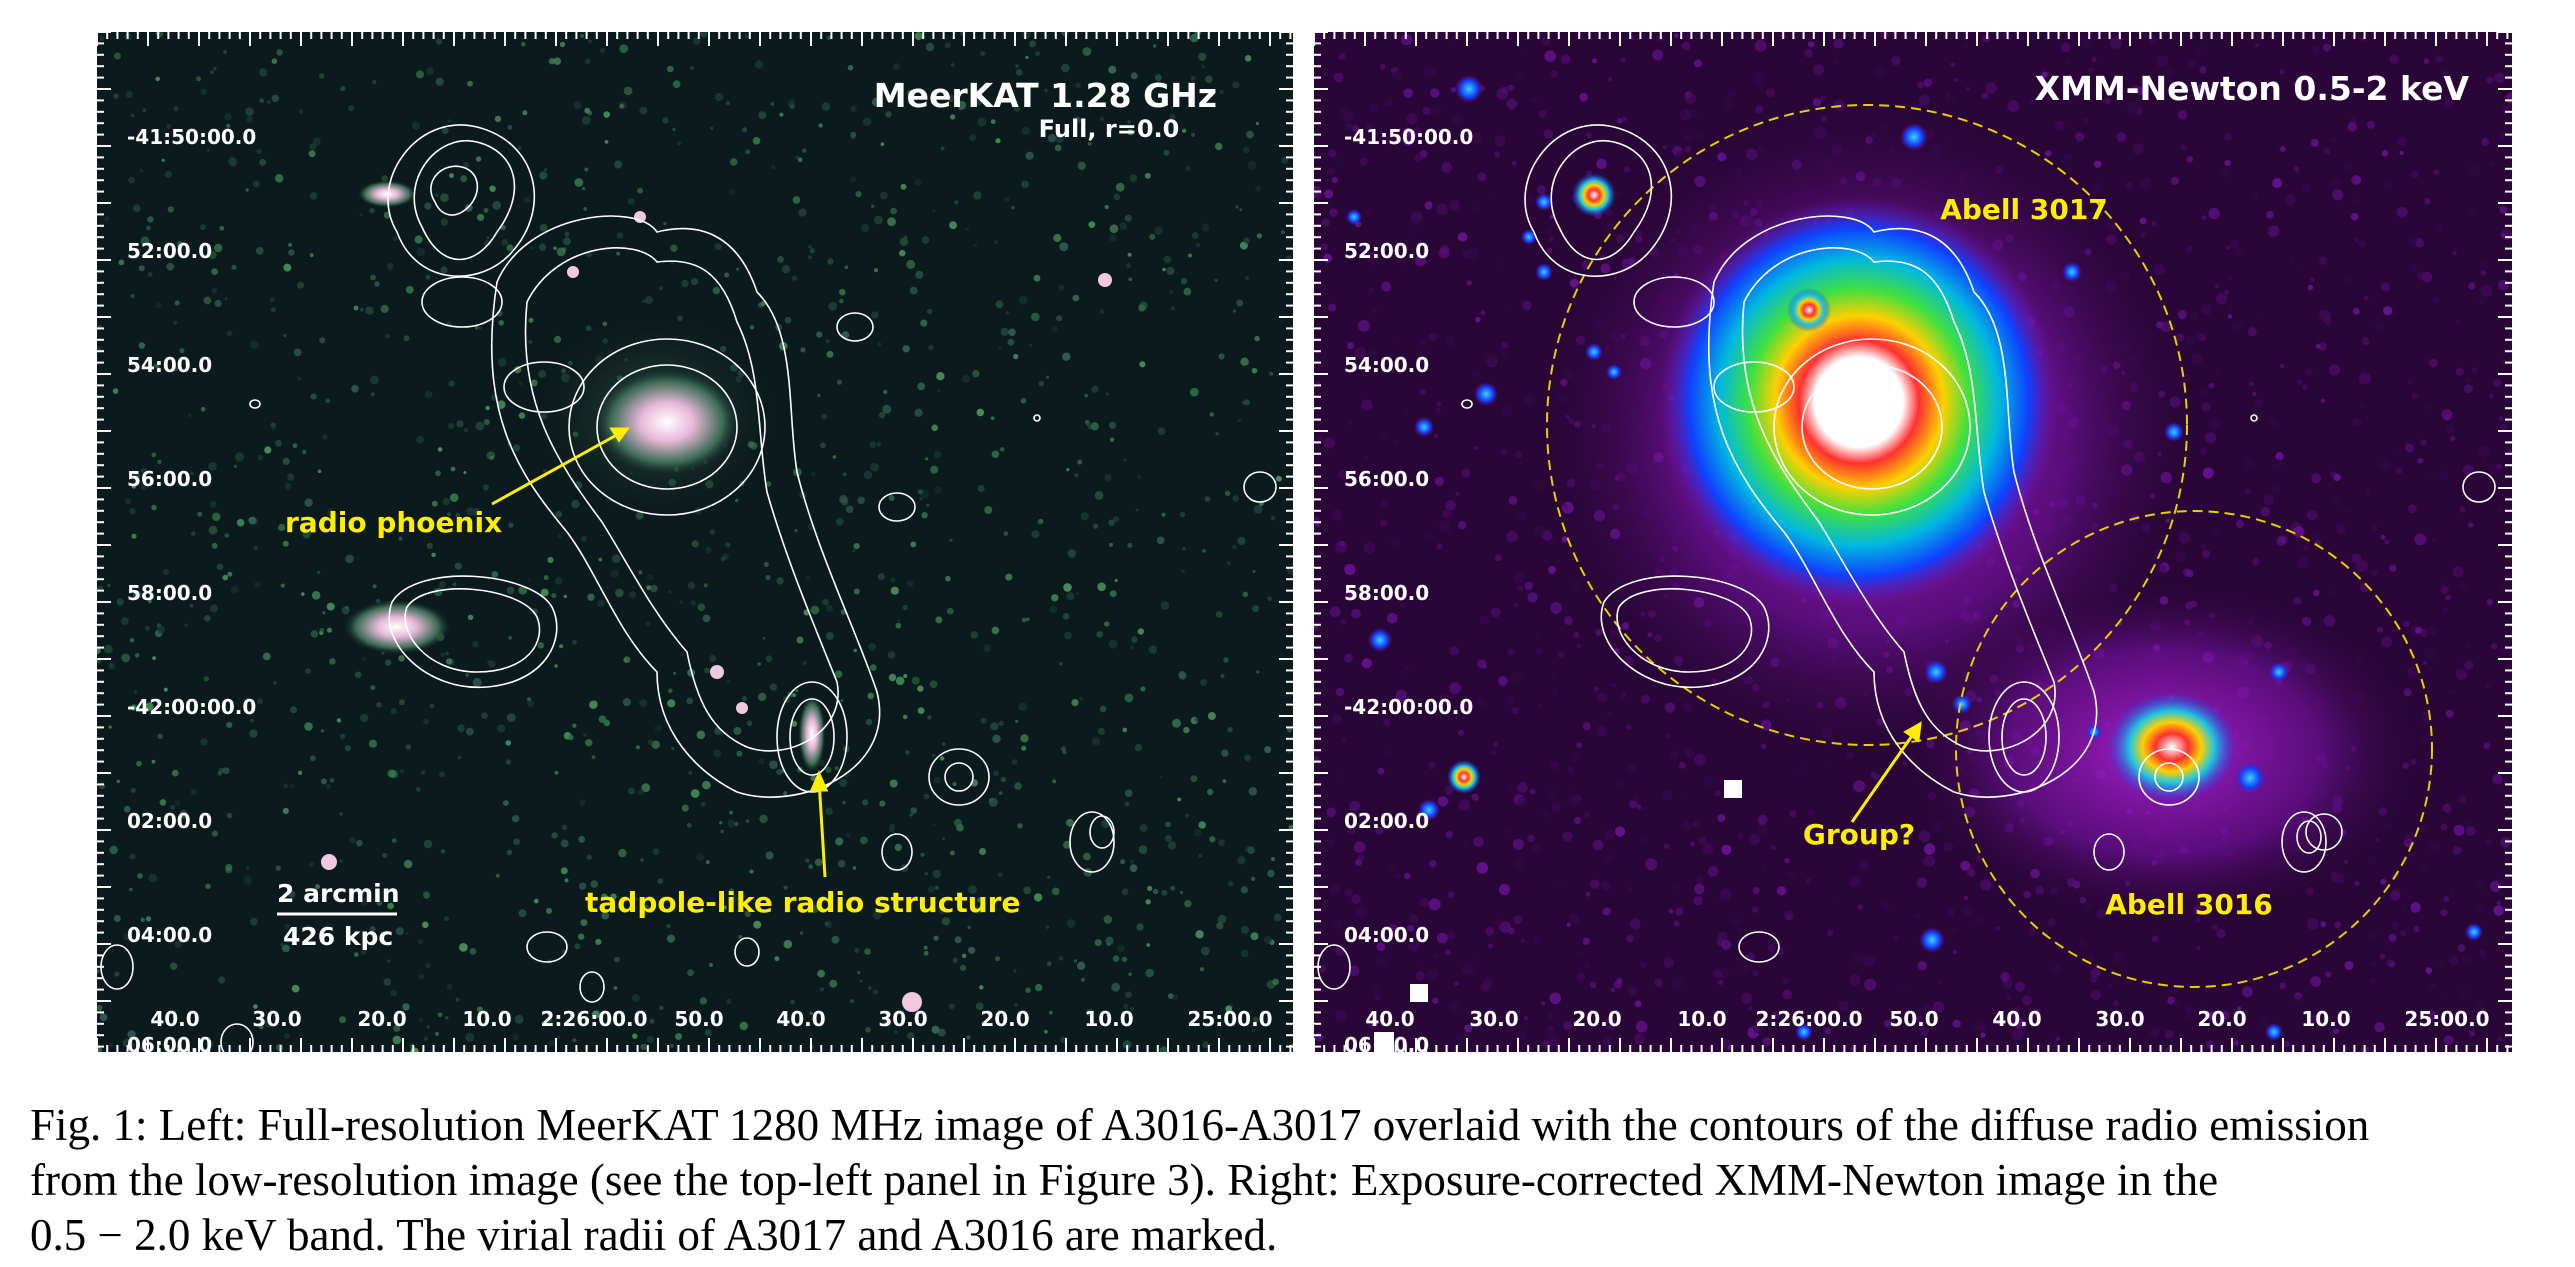  I want to click on tadpole-label: tadpole-like radio structure, so click(802, 902).